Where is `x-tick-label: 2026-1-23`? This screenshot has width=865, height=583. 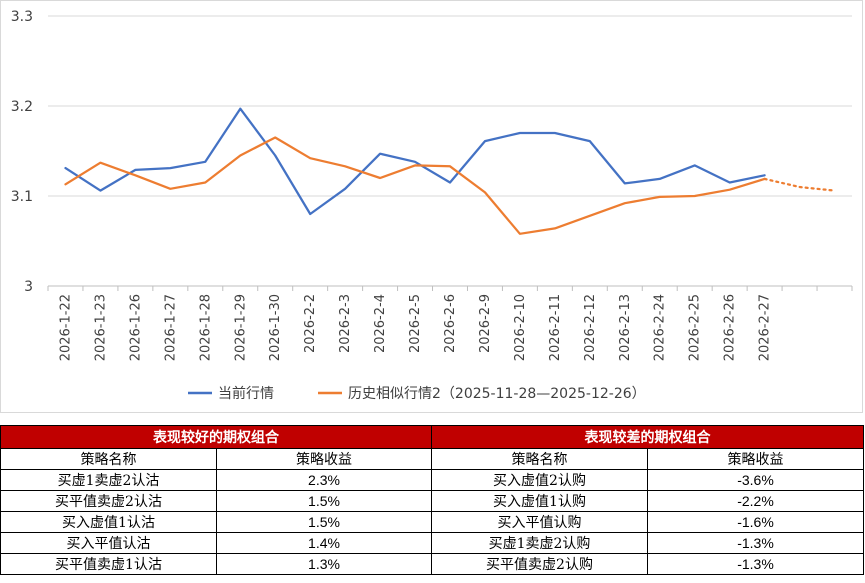 x-tick-label: 2026-1-23 is located at coordinates (100, 327).